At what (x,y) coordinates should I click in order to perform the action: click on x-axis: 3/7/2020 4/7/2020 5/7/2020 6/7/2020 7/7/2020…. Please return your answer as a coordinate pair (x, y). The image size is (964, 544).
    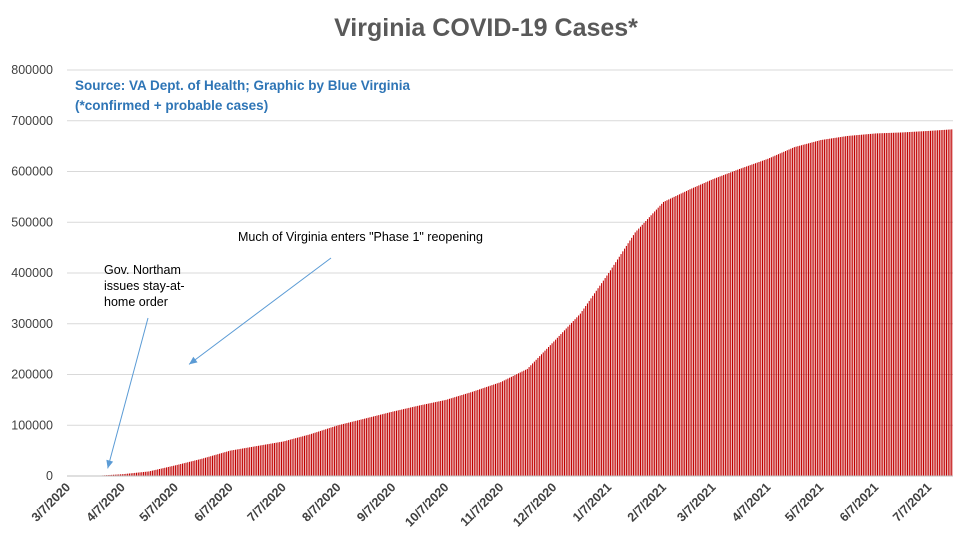
    Looking at the image, I should click on (482, 504).